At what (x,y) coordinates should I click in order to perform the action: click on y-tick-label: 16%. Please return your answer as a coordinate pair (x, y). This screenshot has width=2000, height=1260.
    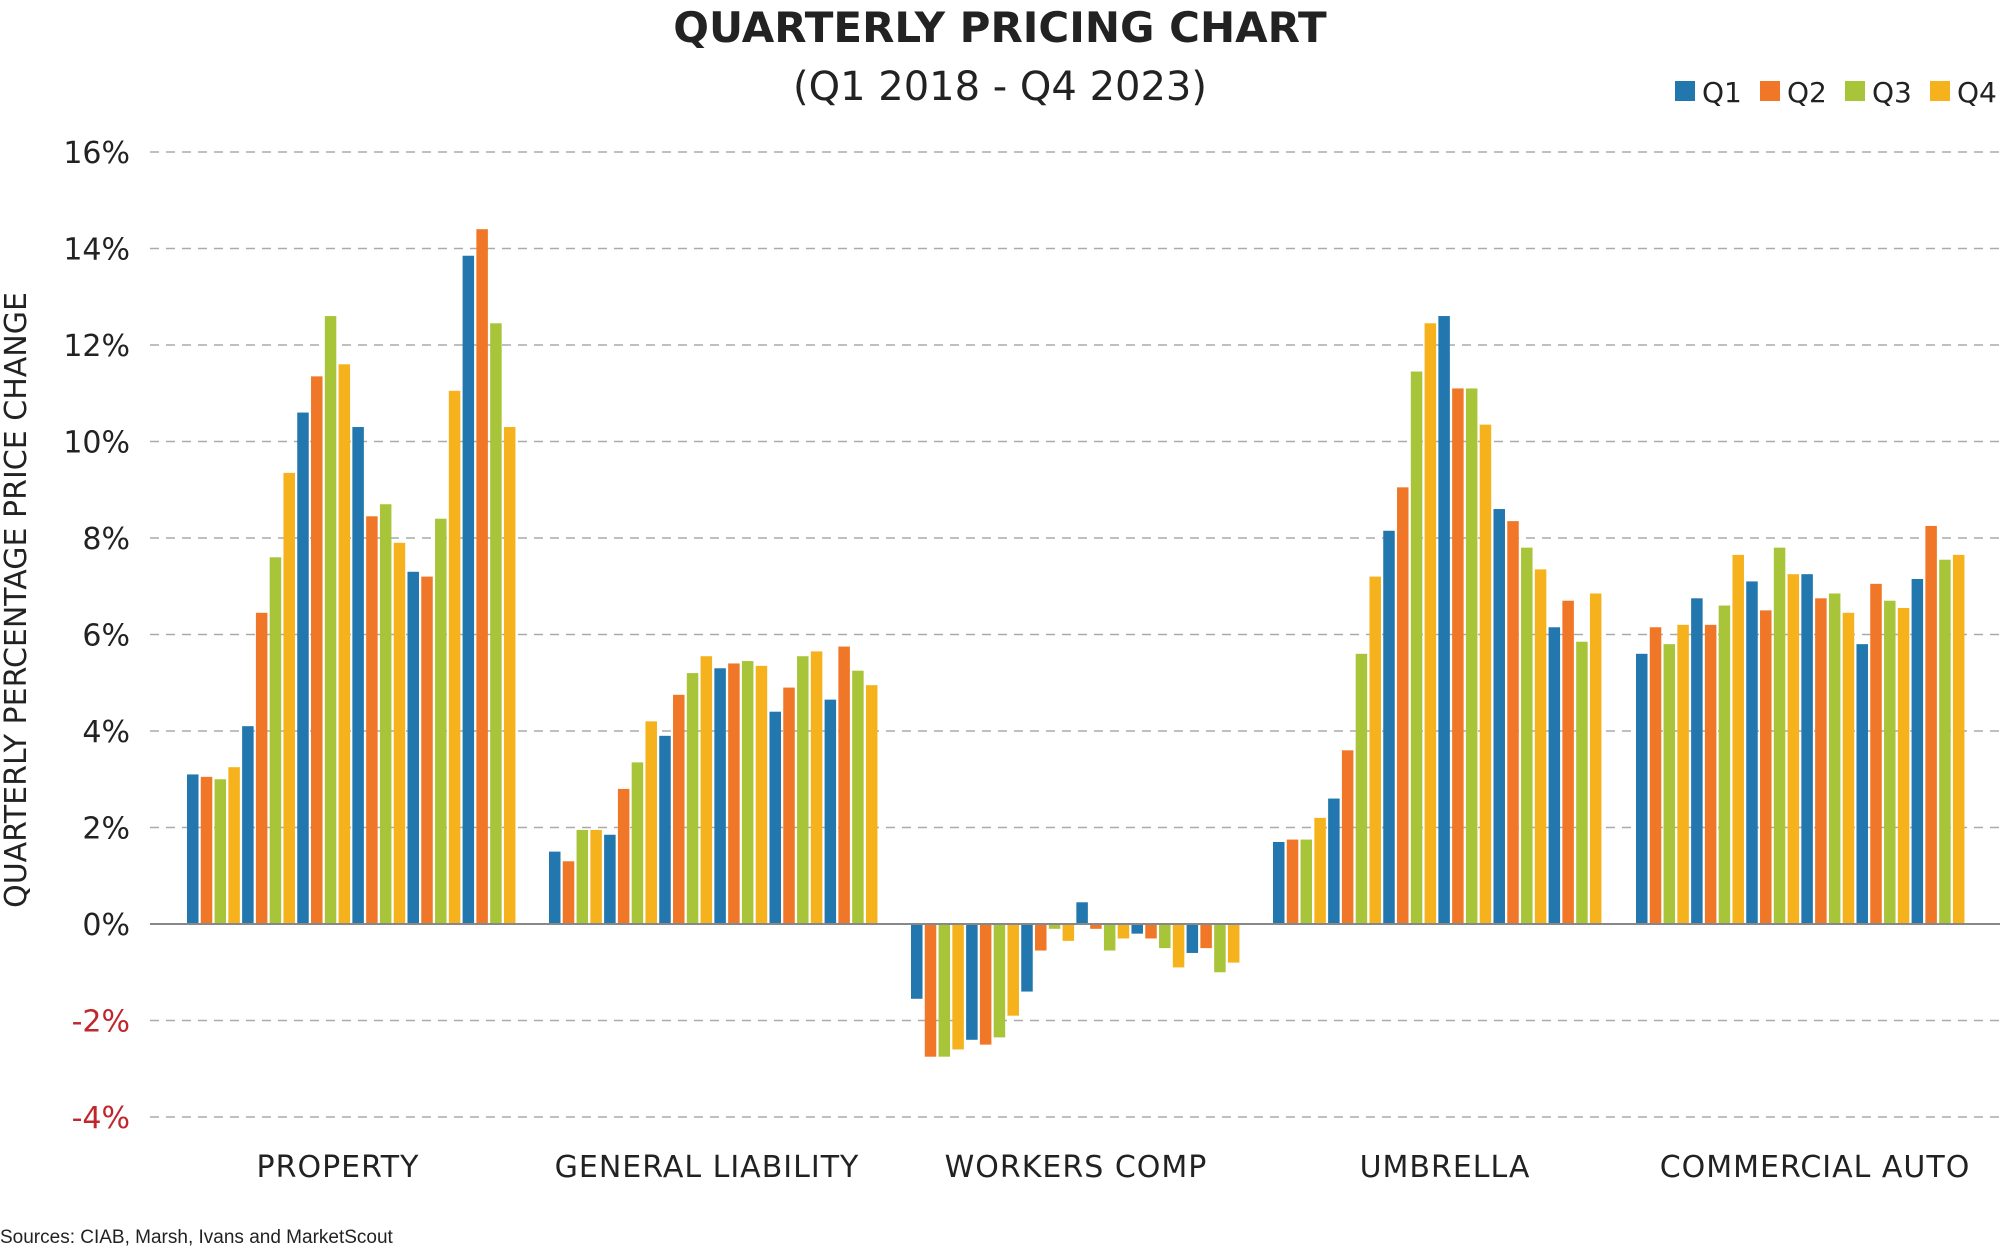
    Looking at the image, I should click on (96, 153).